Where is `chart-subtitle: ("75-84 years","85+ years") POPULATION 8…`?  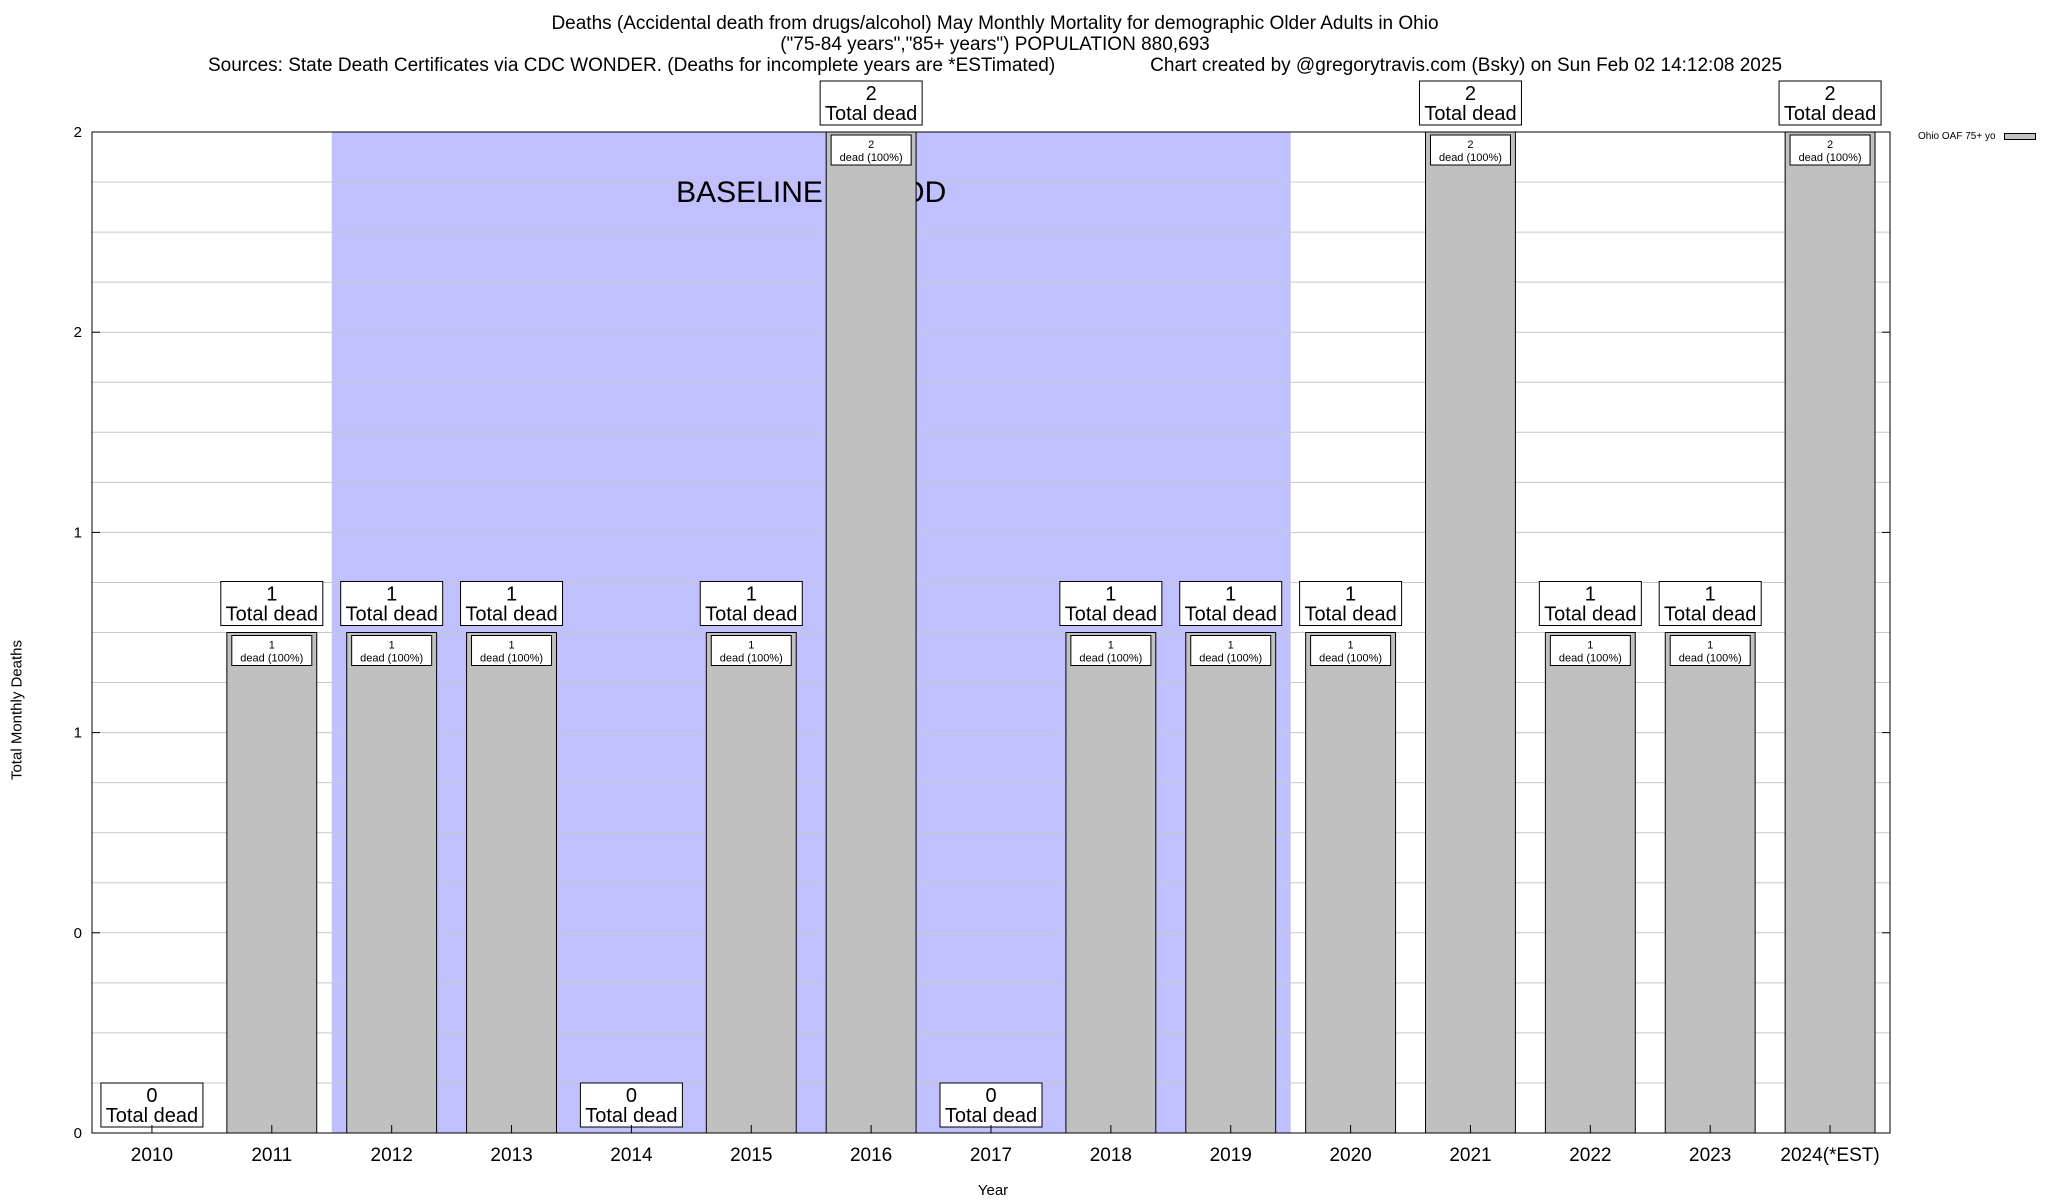 chart-subtitle: ("75-84 years","85+ years") POPULATION 8… is located at coordinates (995, 44).